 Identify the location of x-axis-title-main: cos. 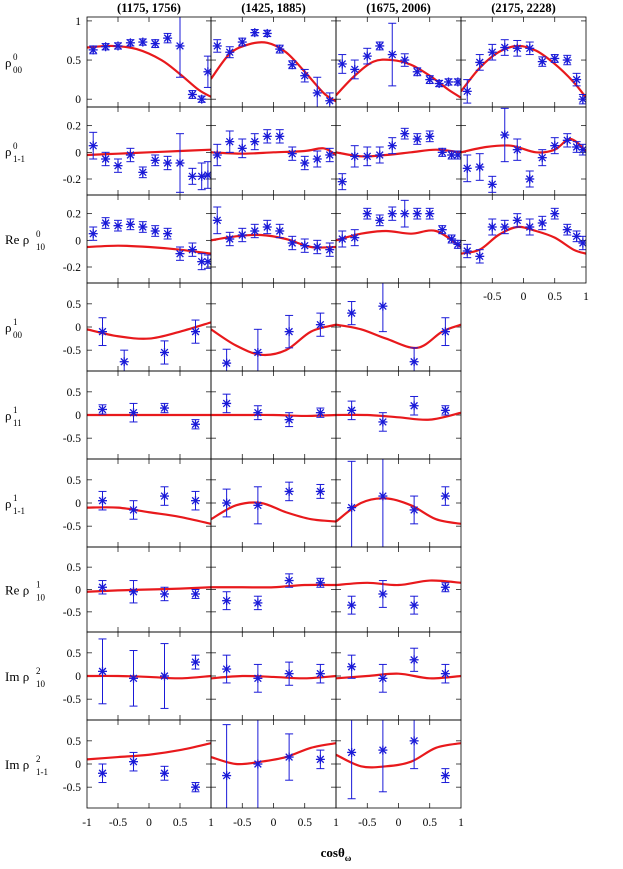
(329, 852).